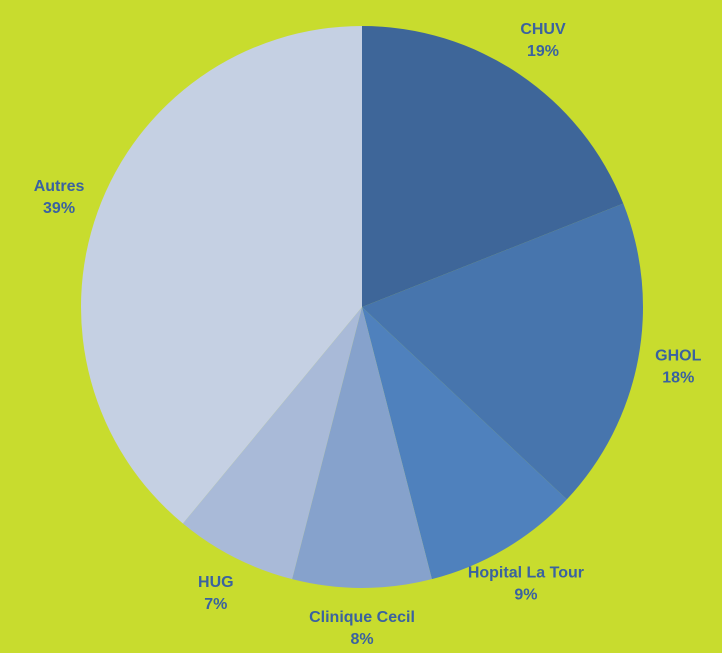  What do you see at coordinates (678, 378) in the screenshot?
I see `slice-value-label: 18%` at bounding box center [678, 378].